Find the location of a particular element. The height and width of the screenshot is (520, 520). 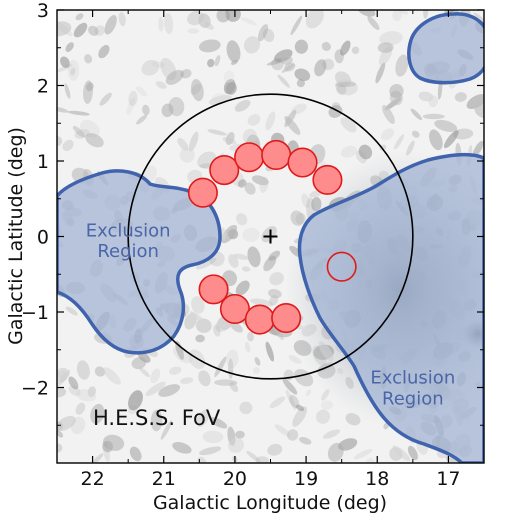

exclusion-label-line: Region is located at coordinates (413, 398).